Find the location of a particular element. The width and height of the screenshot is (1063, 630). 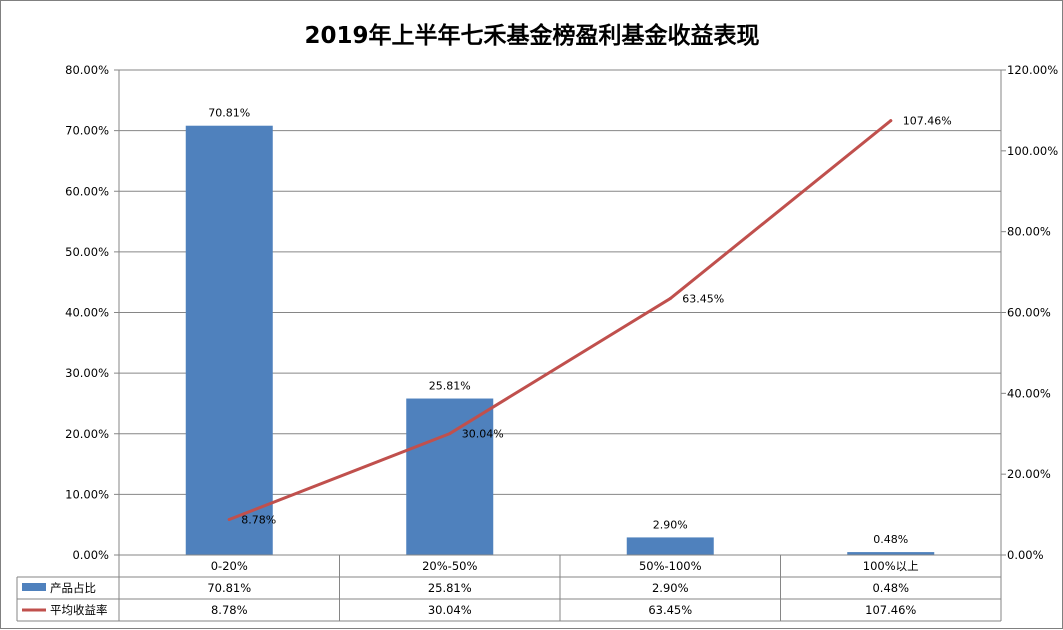

bar-data-label: 2.90% is located at coordinates (670, 524).